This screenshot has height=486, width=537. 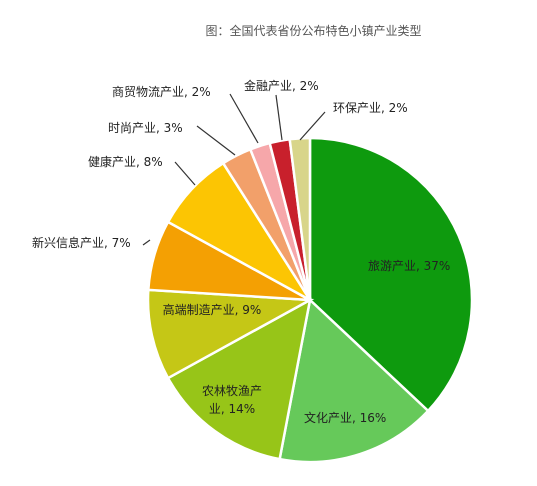 I want to click on slice-label-3: 农林牧渔产业, 14%, so click(x=232, y=400).